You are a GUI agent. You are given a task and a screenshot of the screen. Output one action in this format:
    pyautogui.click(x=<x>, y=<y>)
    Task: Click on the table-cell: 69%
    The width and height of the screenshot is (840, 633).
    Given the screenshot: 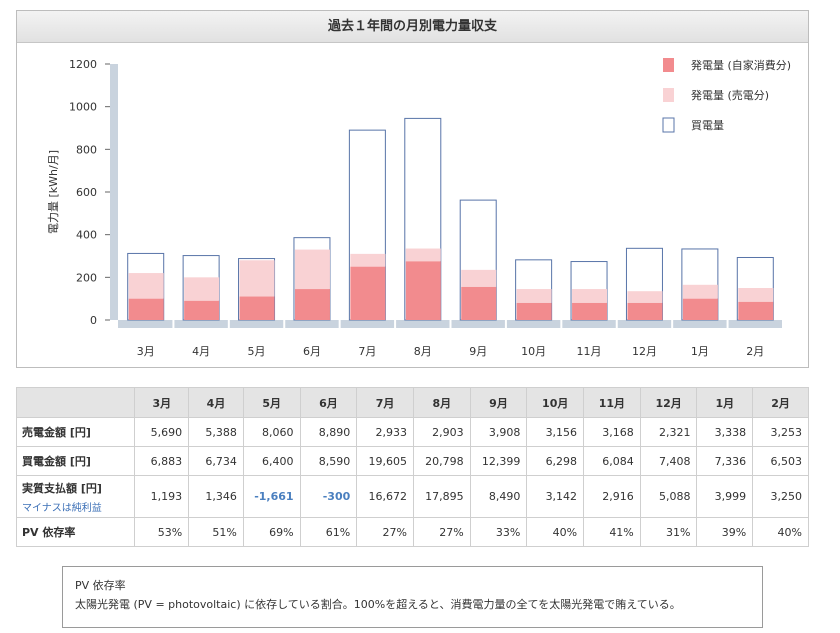 What is the action you would take?
    pyautogui.click(x=271, y=532)
    